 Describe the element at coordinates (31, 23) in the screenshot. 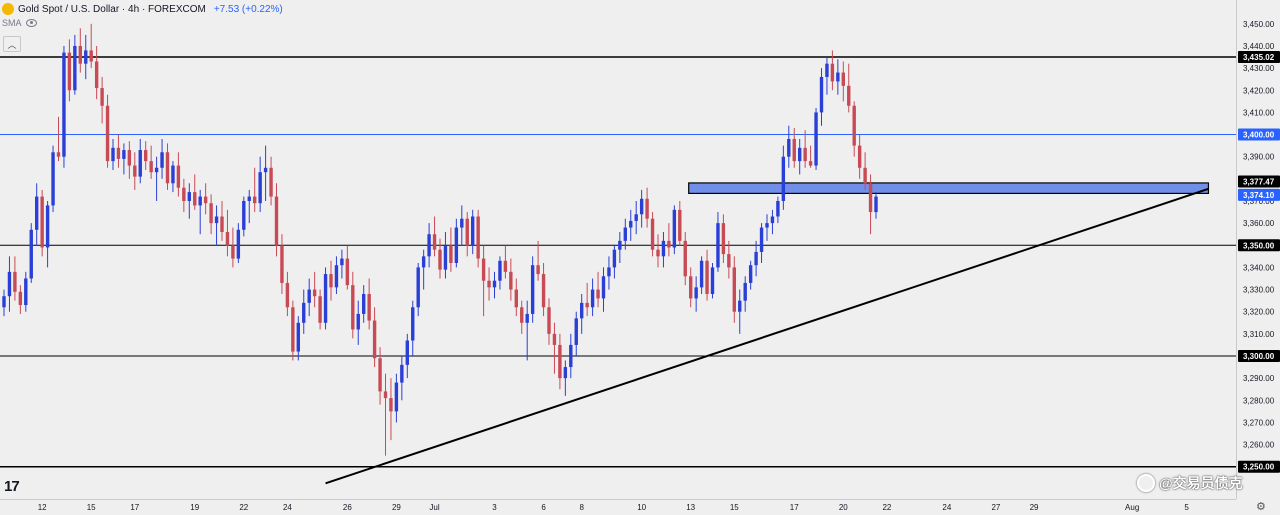

I see `visibility-eye-icon` at that location.